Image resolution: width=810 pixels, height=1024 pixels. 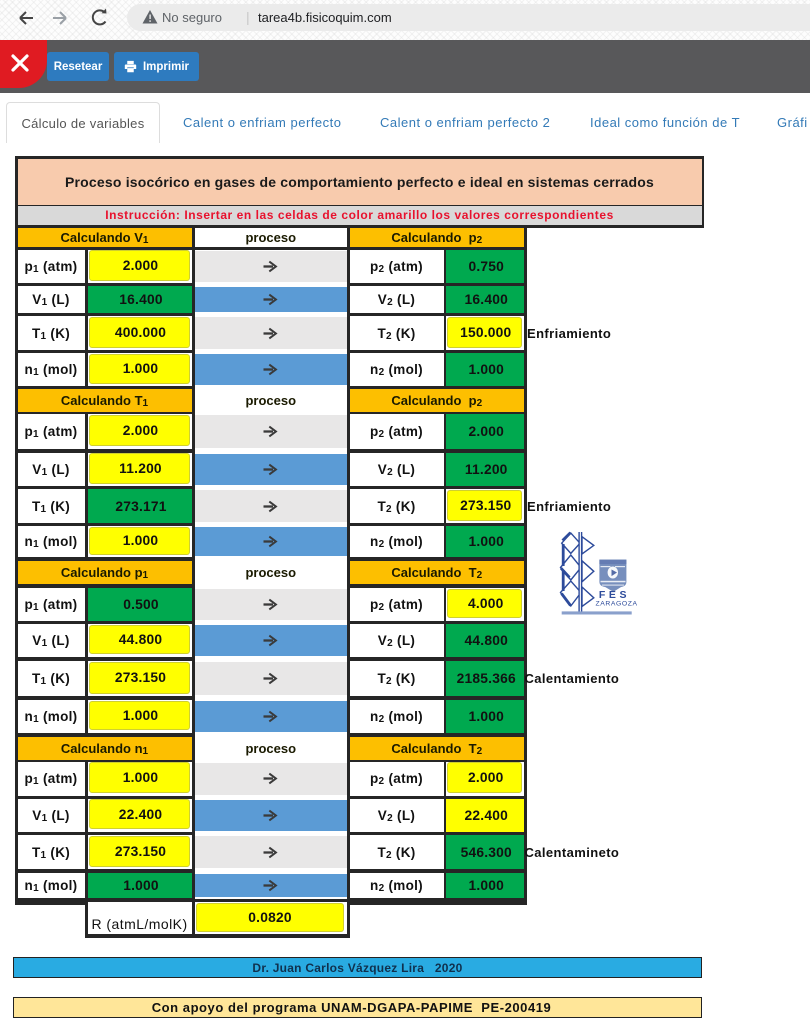 I want to click on svg-text: ZARAGOZA, so click(x=617, y=604).